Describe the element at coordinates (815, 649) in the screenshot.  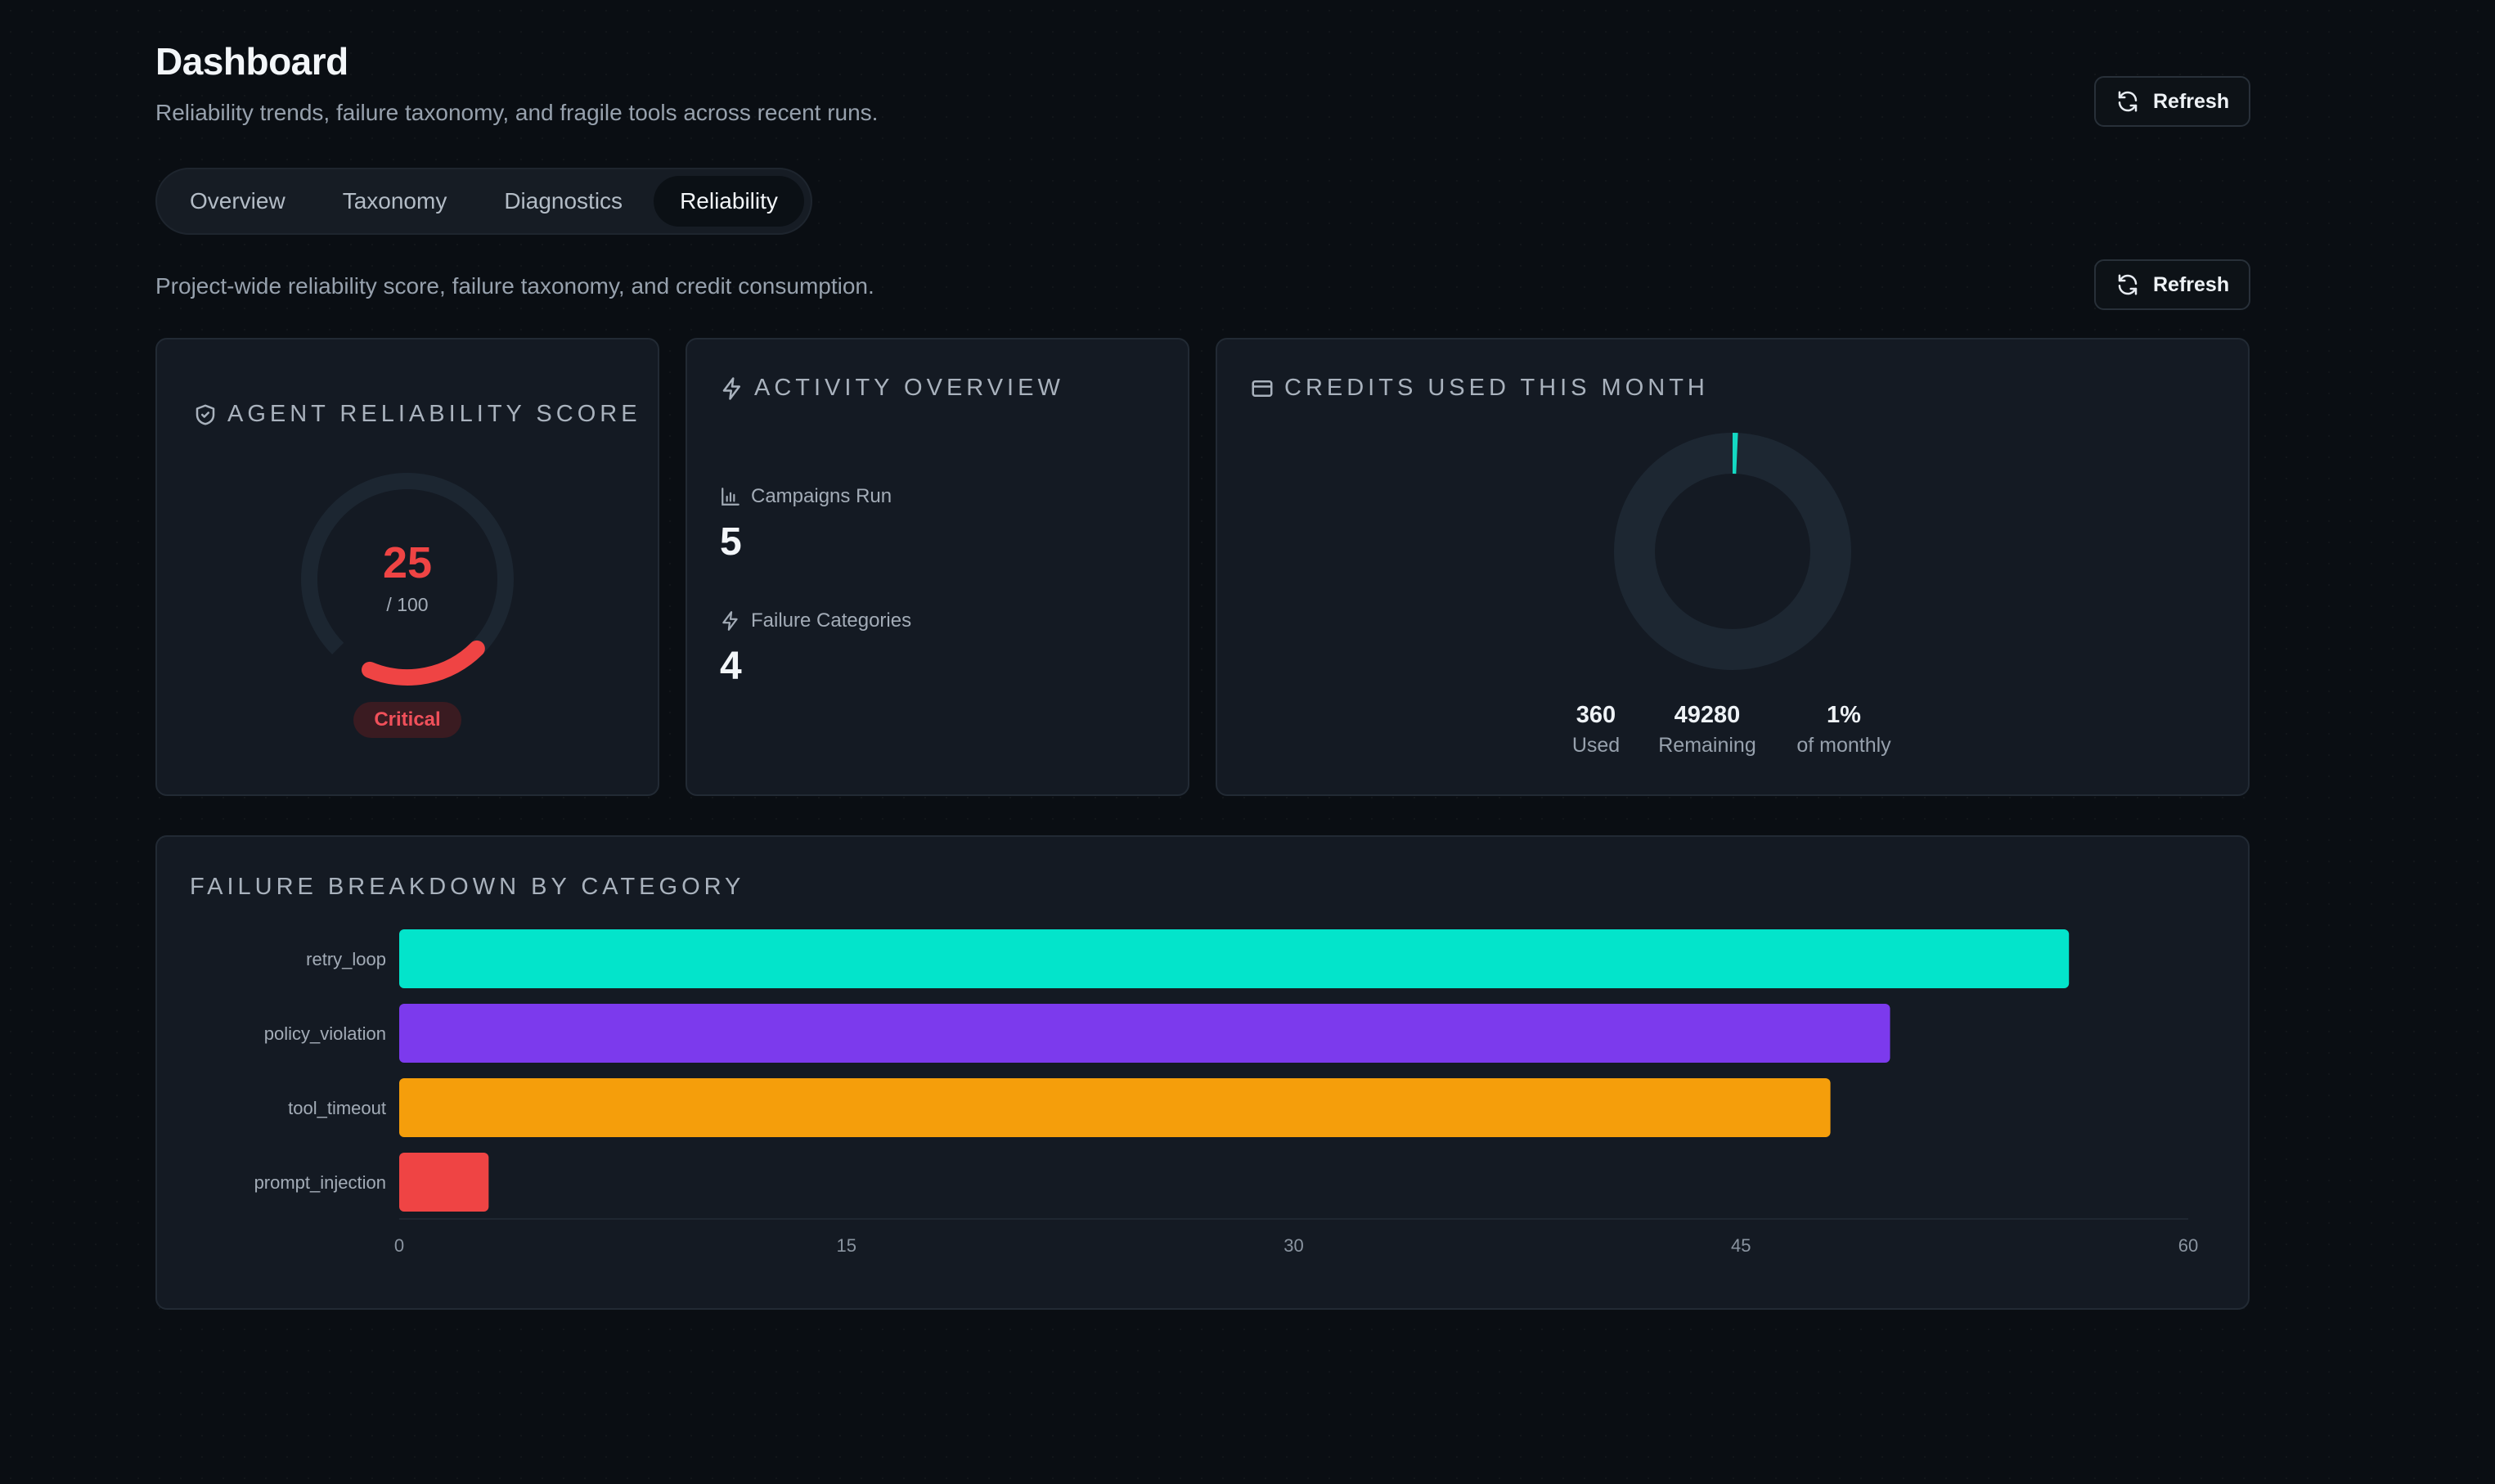
I see `failure-categories-stat: Failure Categories 4` at that location.